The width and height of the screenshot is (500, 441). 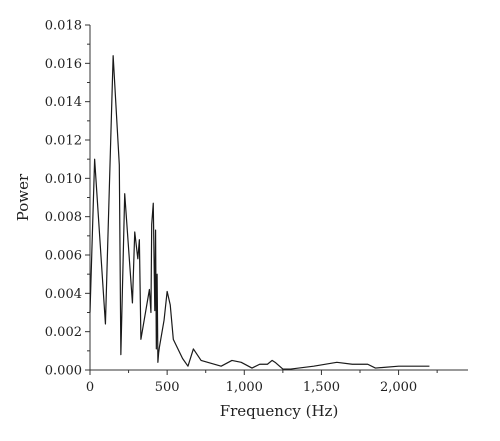 I want to click on x-tick-label-2: 1,000, so click(x=244, y=387).